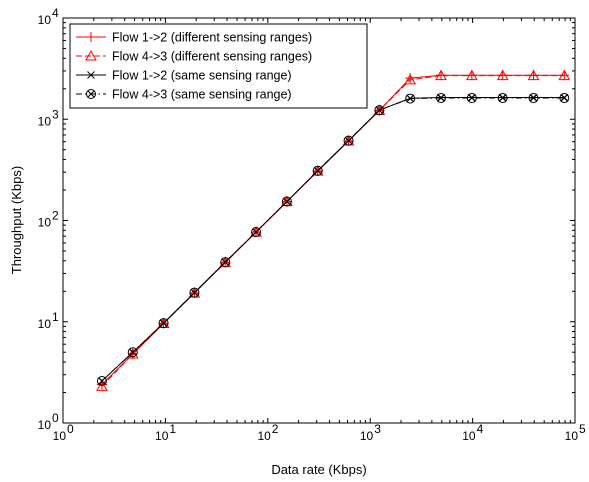 This screenshot has width=589, height=482. I want to click on x-tick-label-exponent: 1, so click(172, 429).